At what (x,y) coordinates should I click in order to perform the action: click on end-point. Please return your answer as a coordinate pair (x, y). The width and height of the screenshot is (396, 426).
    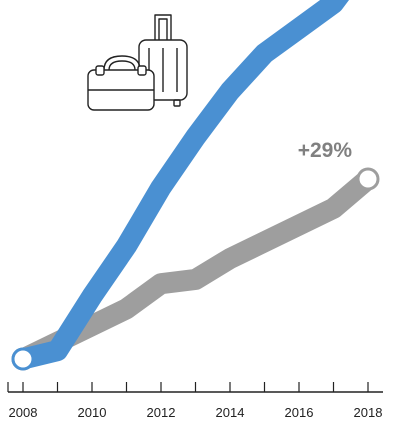
    Looking at the image, I should click on (368, 179).